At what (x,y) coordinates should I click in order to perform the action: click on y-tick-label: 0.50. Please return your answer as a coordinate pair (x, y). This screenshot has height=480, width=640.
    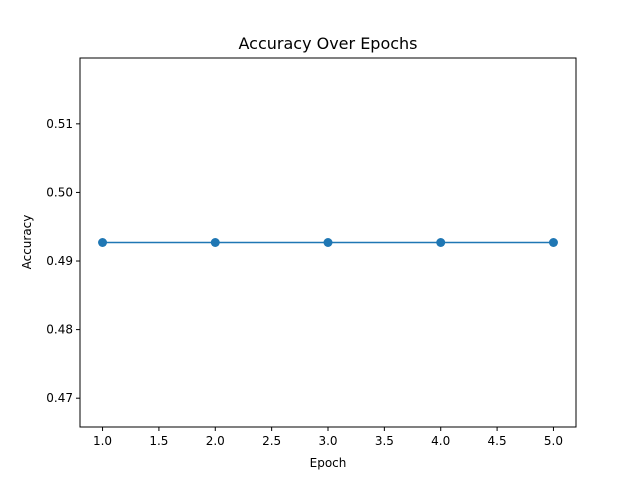
    Looking at the image, I should click on (59, 192).